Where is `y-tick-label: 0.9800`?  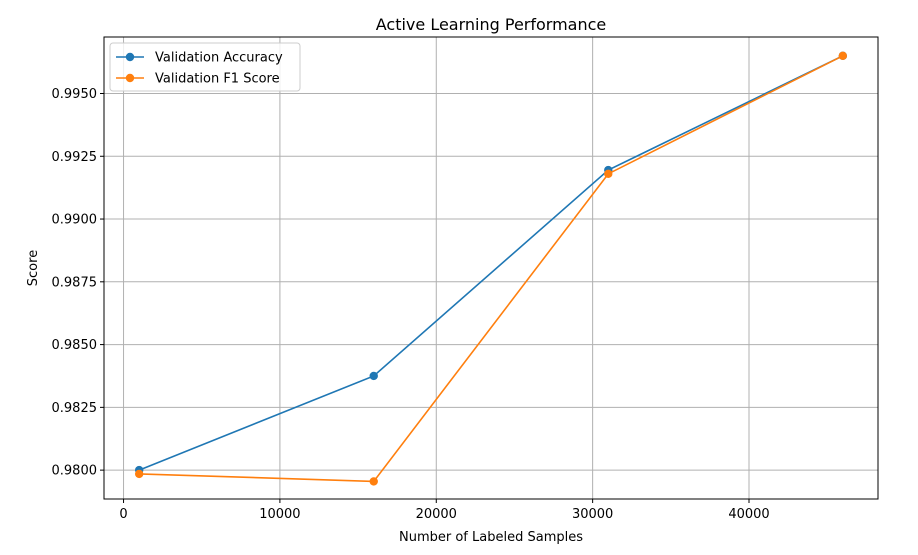
y-tick-label: 0.9800 is located at coordinates (75, 471).